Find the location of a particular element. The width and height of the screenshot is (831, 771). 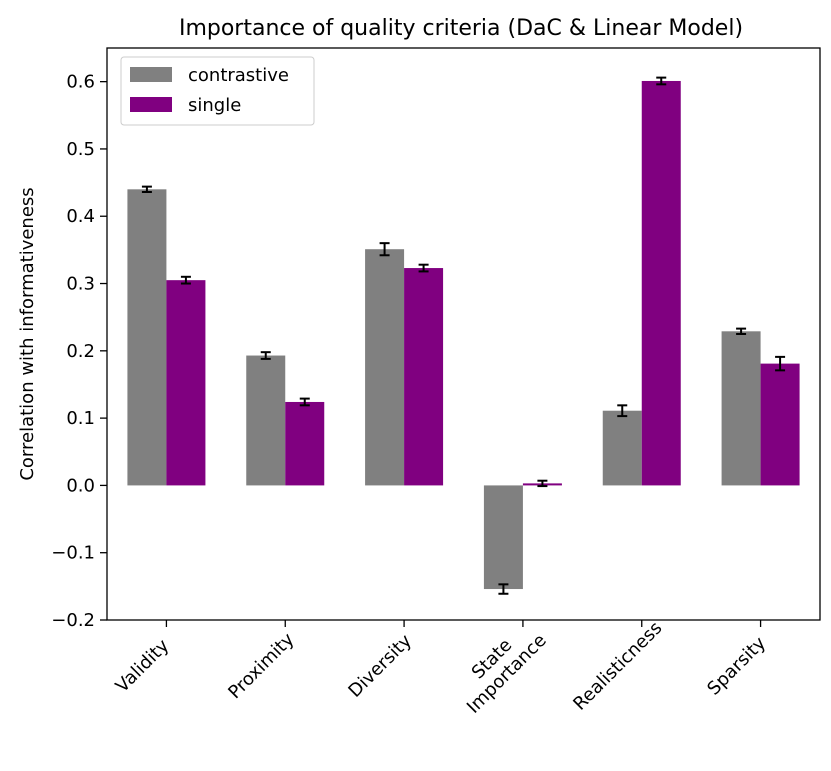

x-tick-label: Diversity is located at coordinates (380, 666).